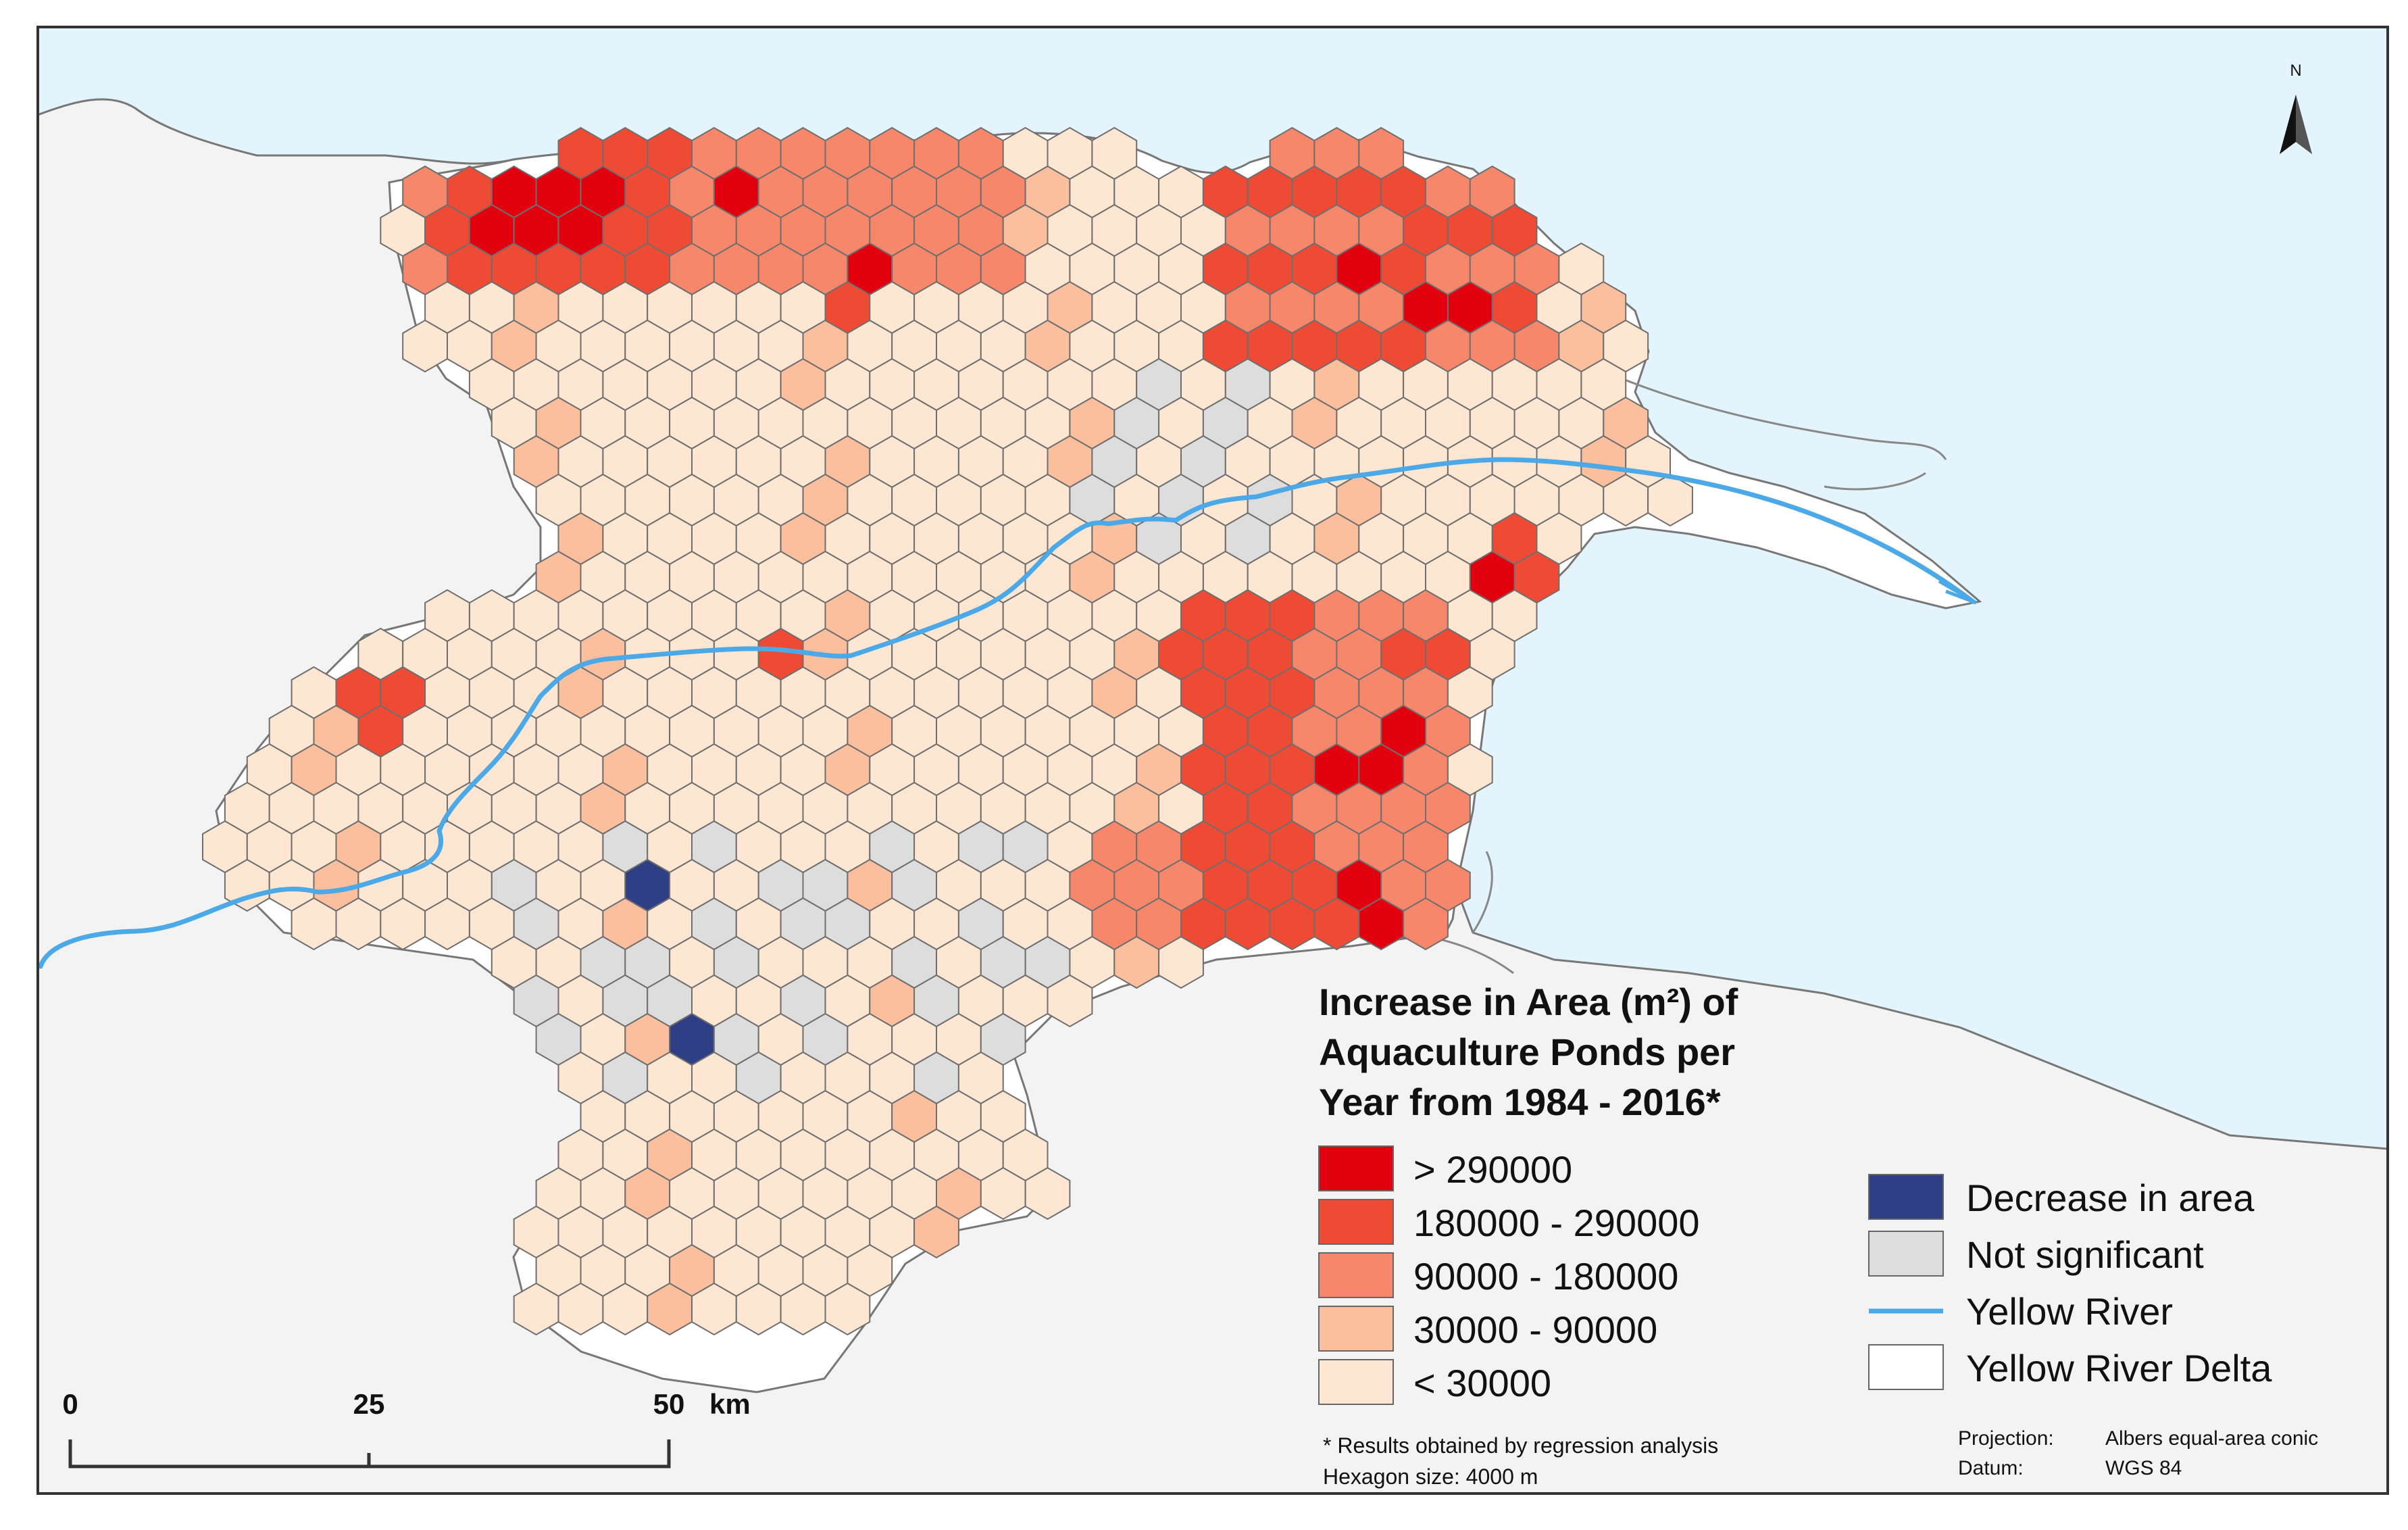 The image size is (2408, 1530). I want to click on legend-label-decrease: Decrease in area, so click(2111, 1198).